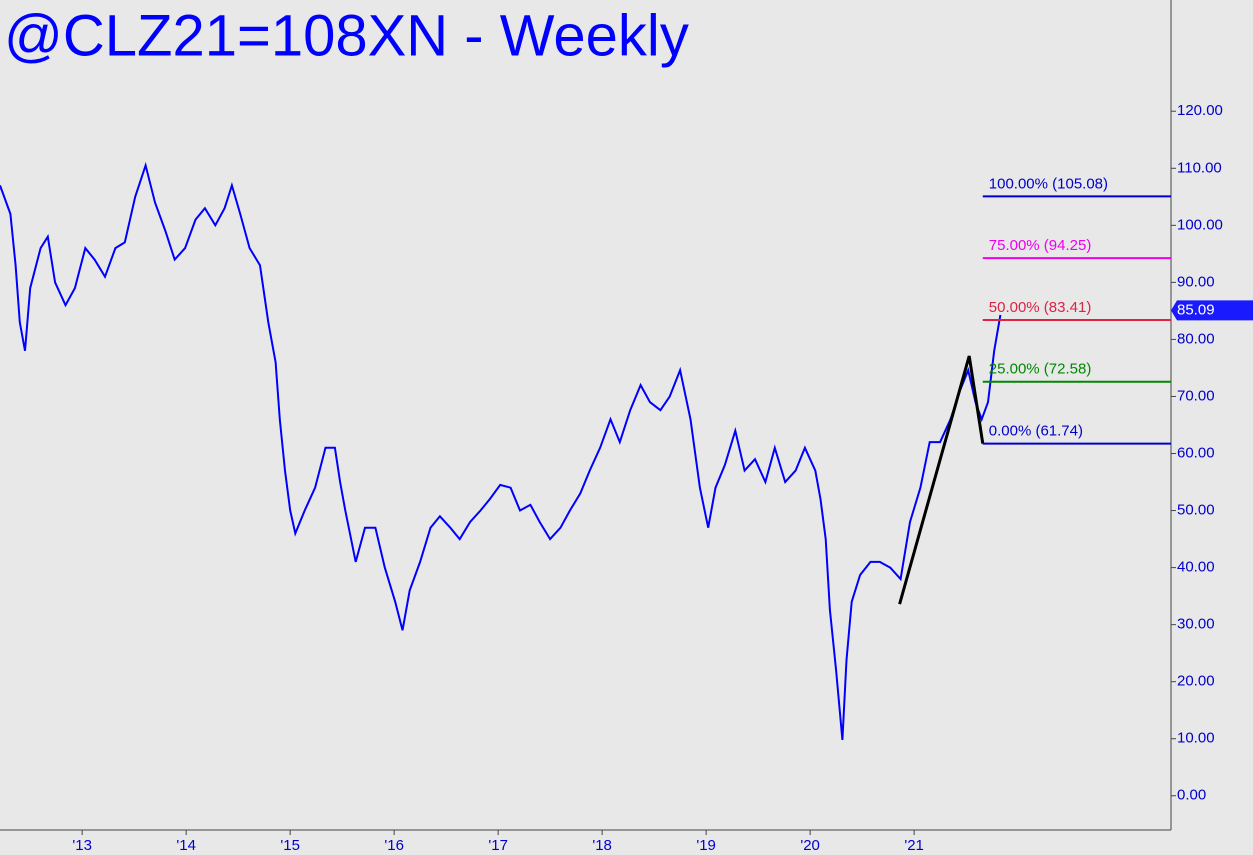  Describe the element at coordinates (914, 845) in the screenshot. I see `x-tick-label: '21` at that location.